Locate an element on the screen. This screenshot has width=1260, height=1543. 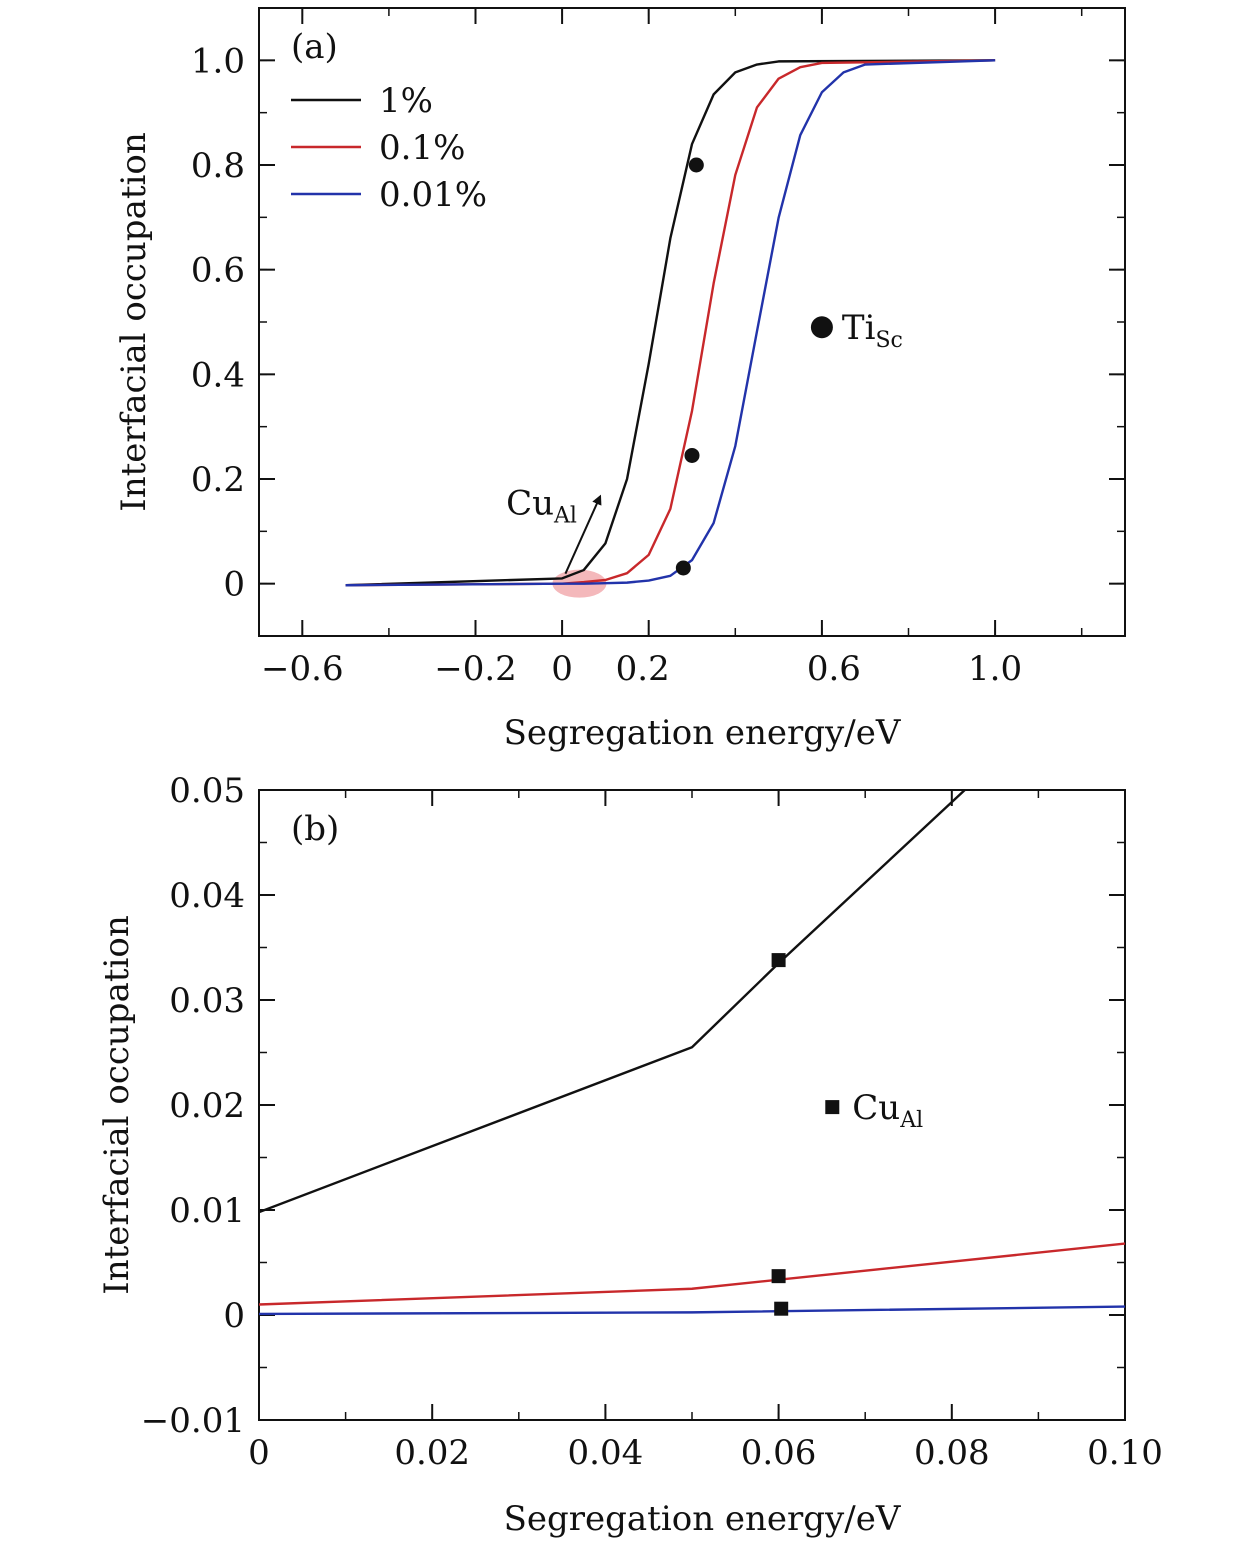
y-tick-label: 0.4 is located at coordinates (218, 375).